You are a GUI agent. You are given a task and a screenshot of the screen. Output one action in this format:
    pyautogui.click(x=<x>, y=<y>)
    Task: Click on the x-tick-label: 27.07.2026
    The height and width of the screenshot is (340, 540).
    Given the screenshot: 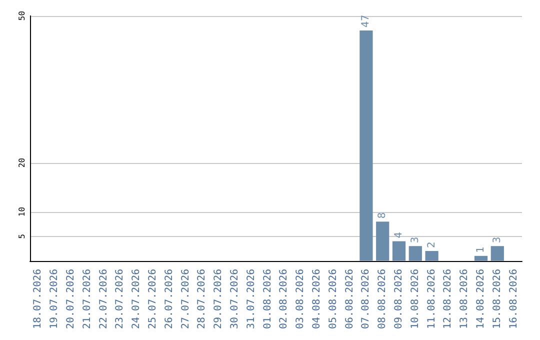 What is the action you would take?
    pyautogui.click(x=186, y=299)
    